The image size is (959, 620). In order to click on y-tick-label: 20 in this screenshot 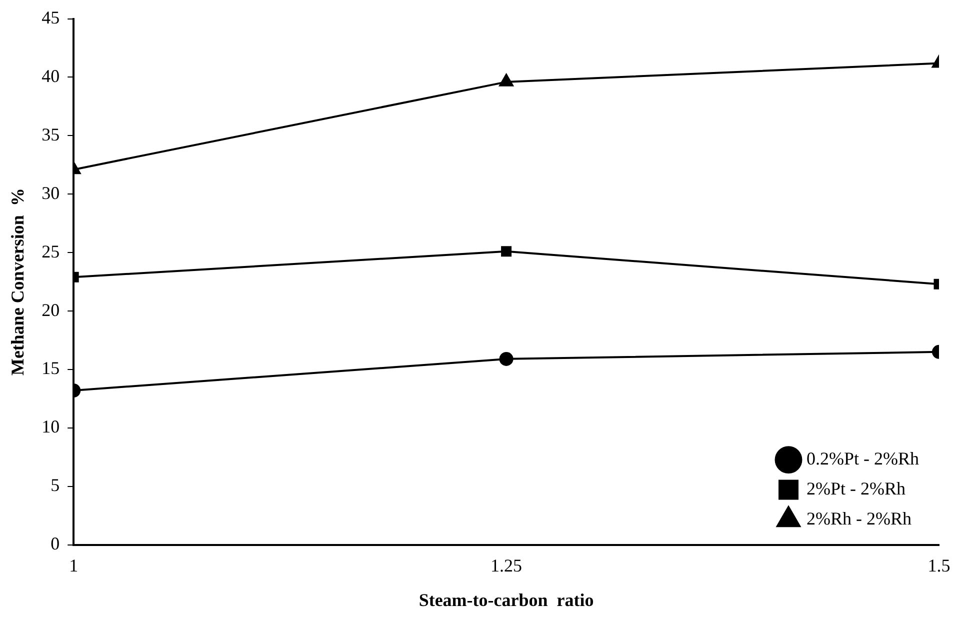, I will do `click(51, 310)`.